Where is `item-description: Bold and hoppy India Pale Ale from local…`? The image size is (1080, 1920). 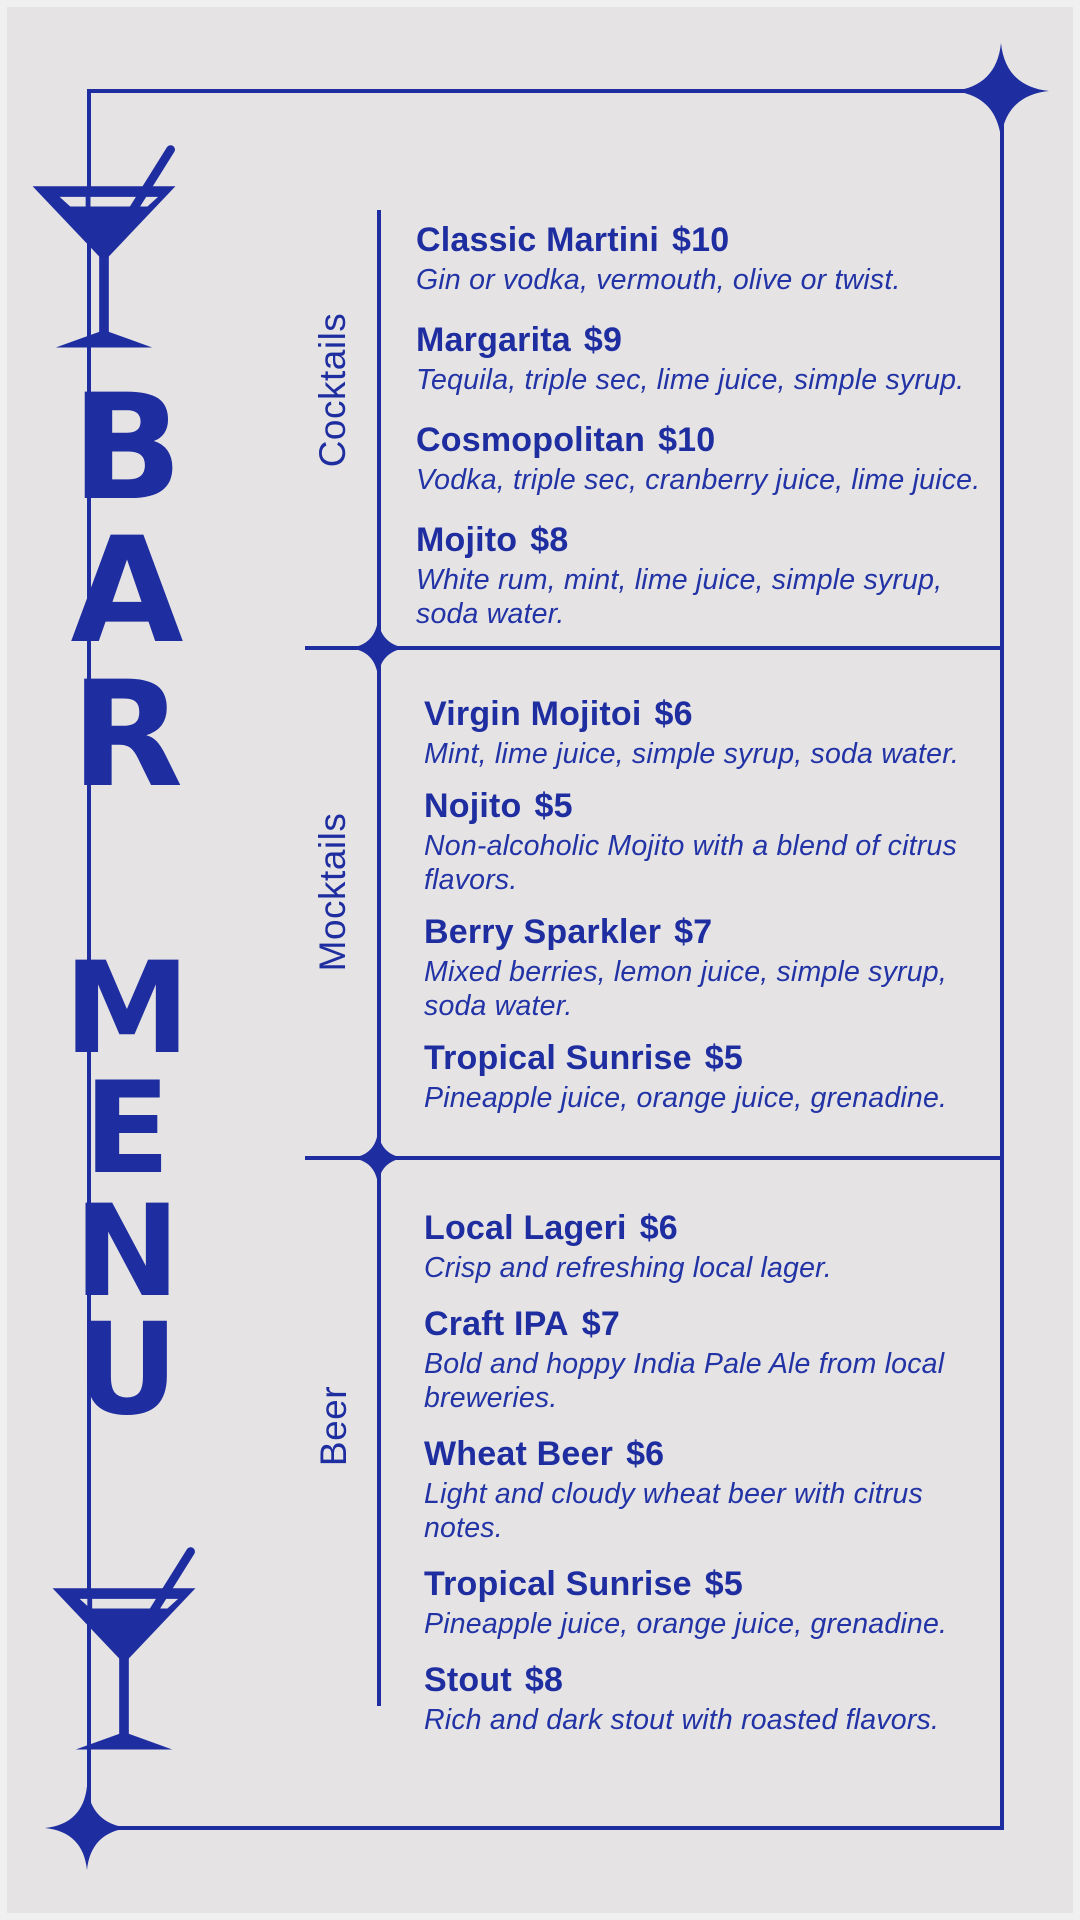
item-description: Bold and hoppy India Pale Ale from local… is located at coordinates (684, 1381).